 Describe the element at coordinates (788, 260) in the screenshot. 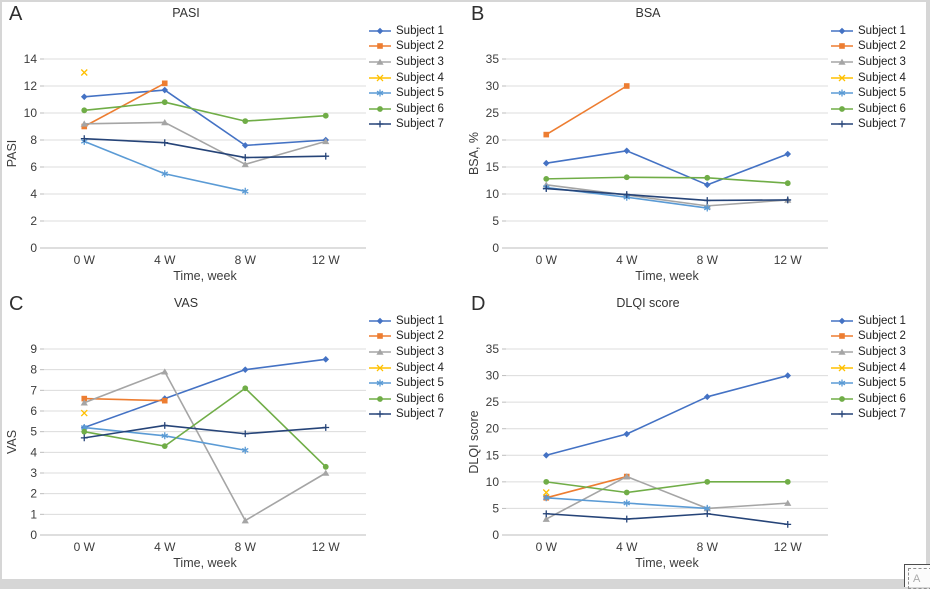

I see `x-tick-label: 12 W` at that location.